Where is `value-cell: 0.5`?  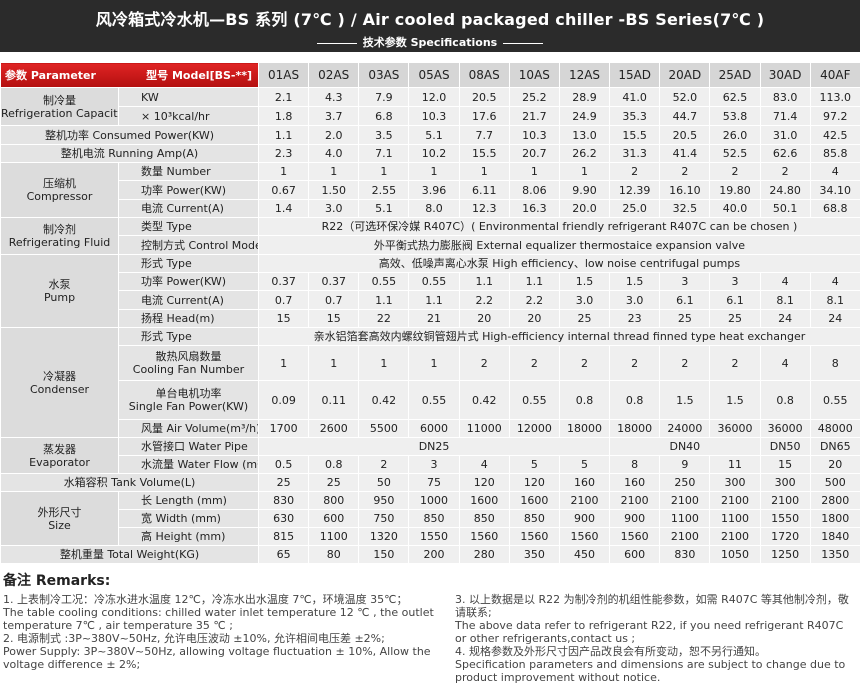
value-cell: 0.5 is located at coordinates (284, 465).